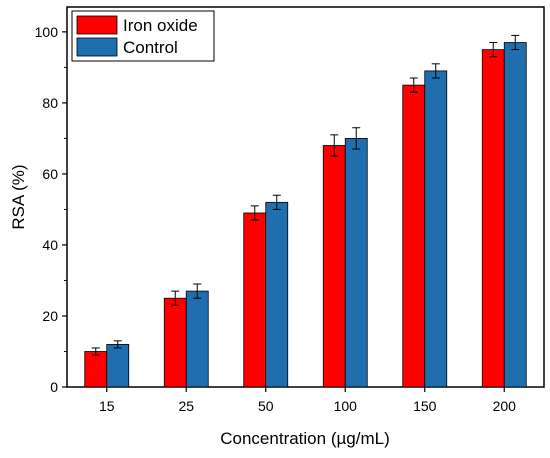 Image resolution: width=550 pixels, height=458 pixels. What do you see at coordinates (505, 406) in the screenshot?
I see `x-tick-label-200: 200` at bounding box center [505, 406].